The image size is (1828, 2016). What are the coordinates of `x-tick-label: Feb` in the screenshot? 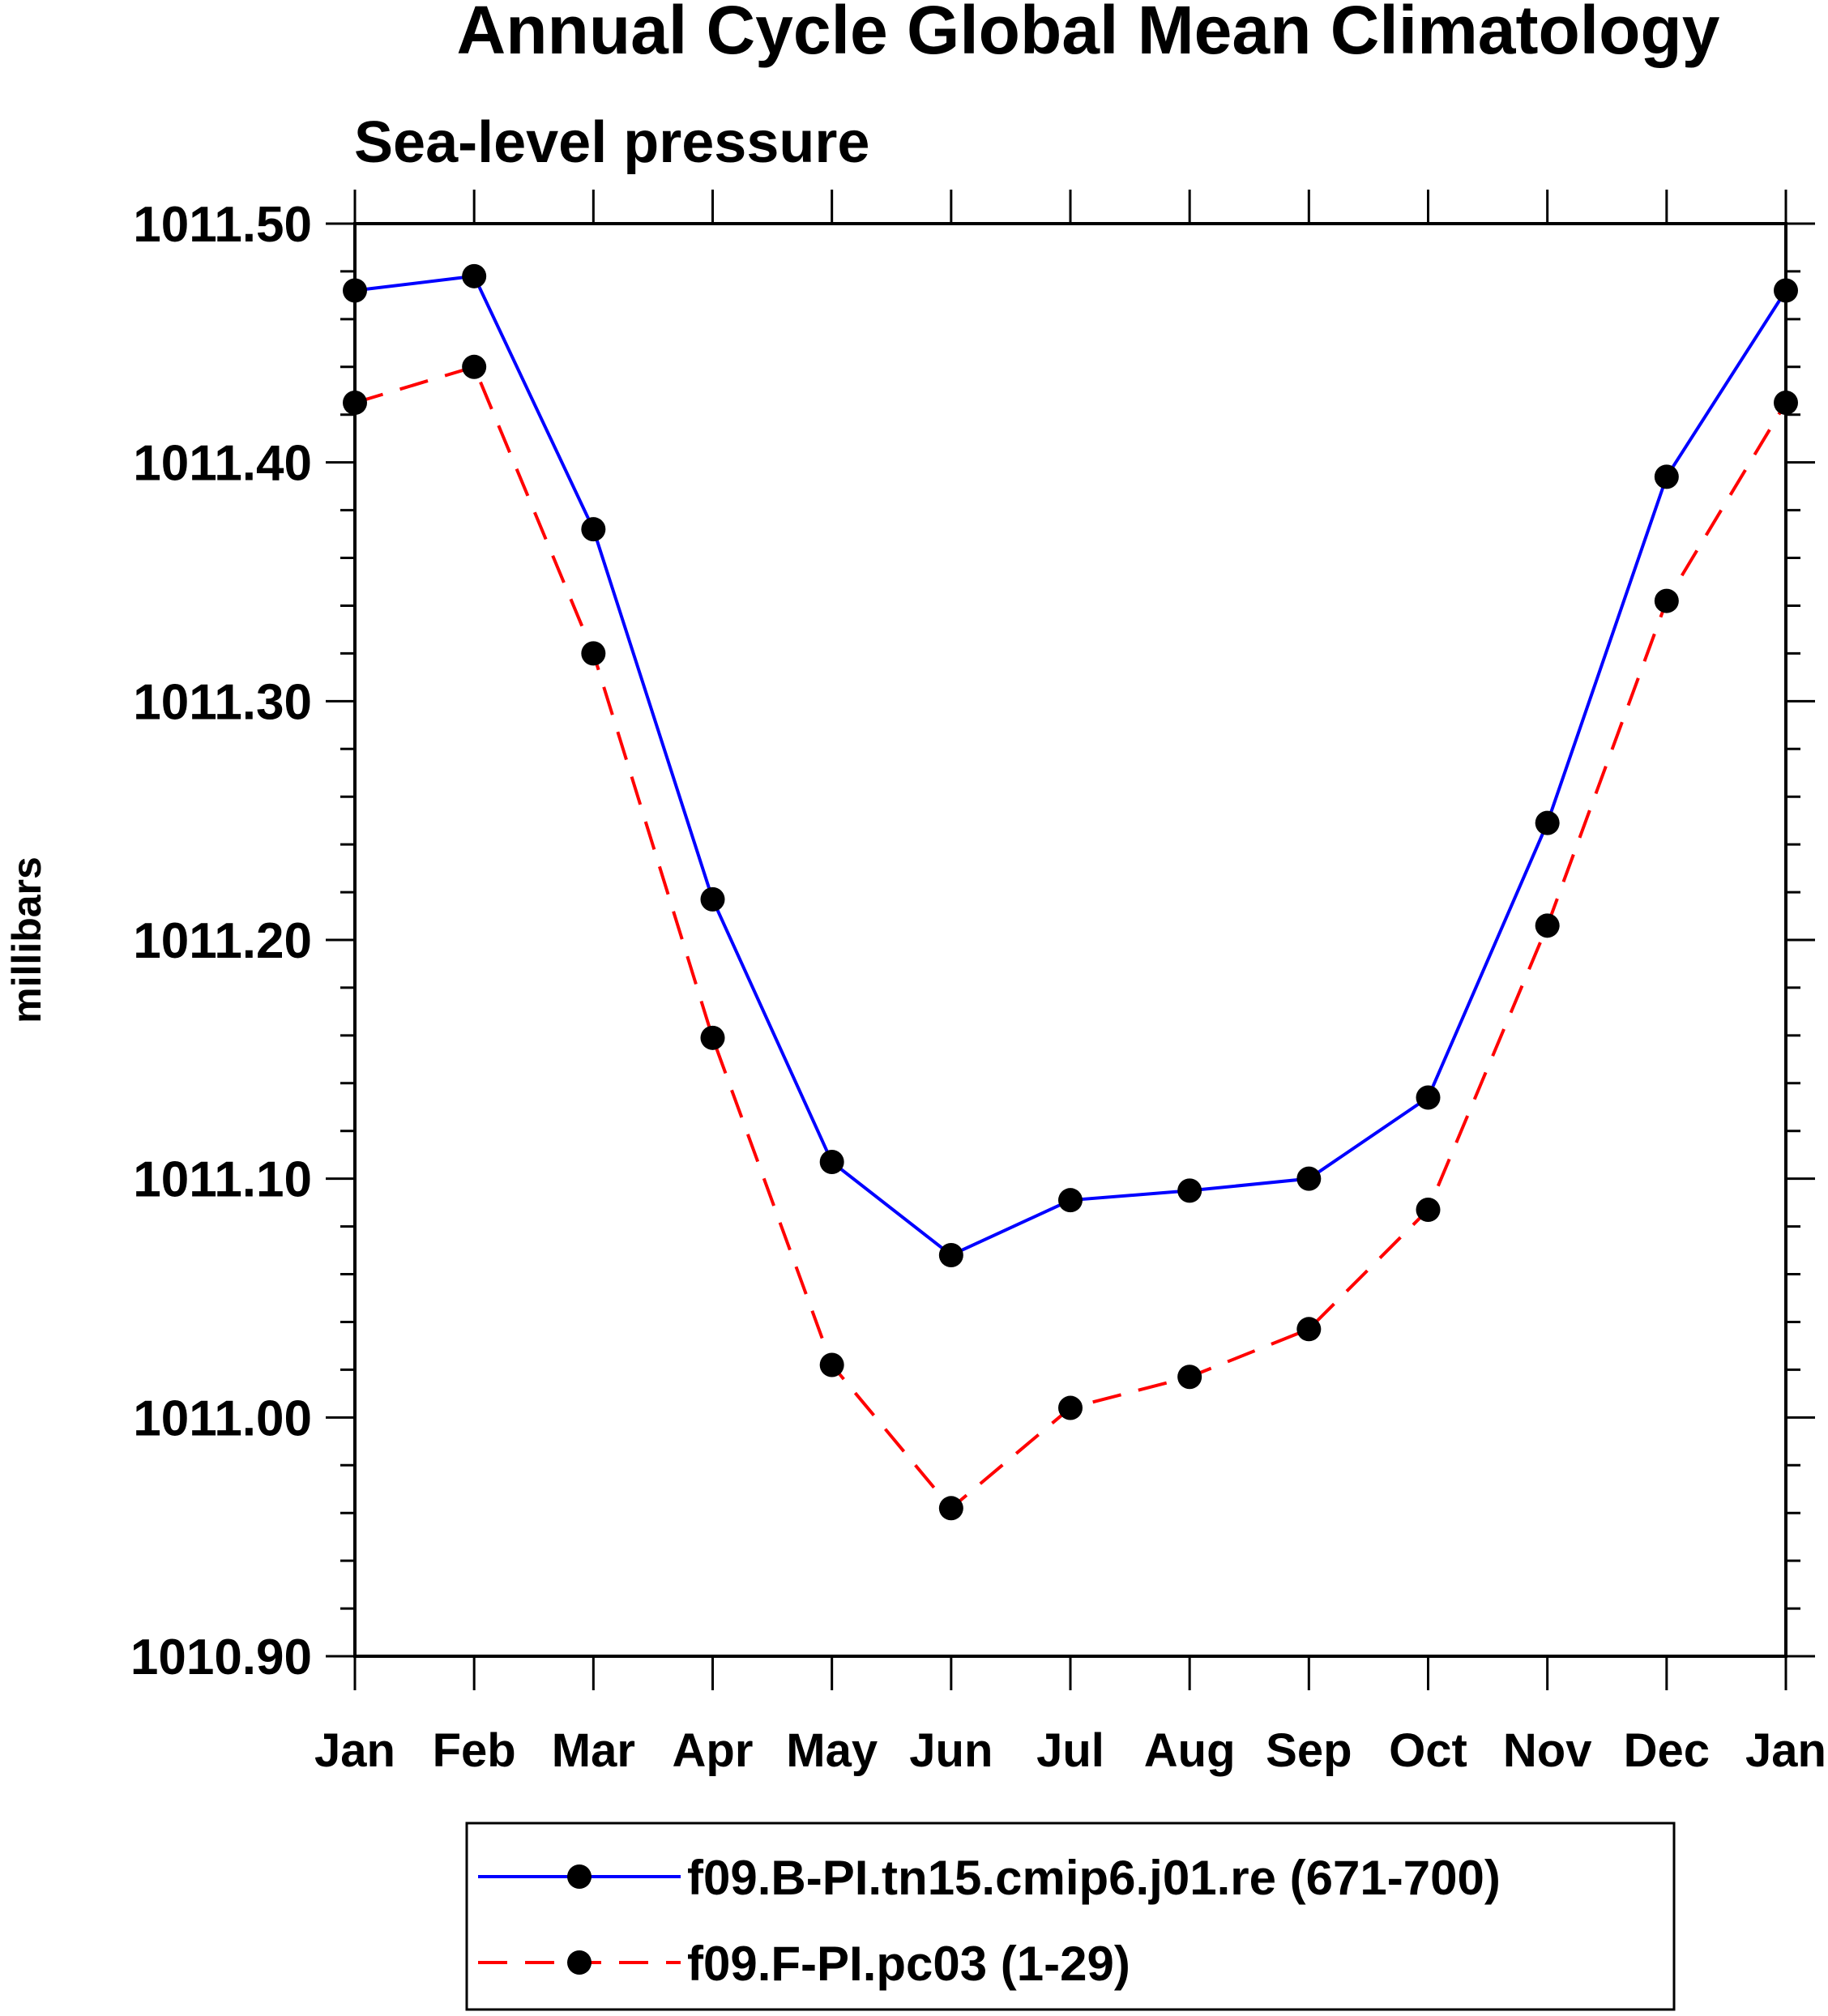 It's located at (475, 1750).